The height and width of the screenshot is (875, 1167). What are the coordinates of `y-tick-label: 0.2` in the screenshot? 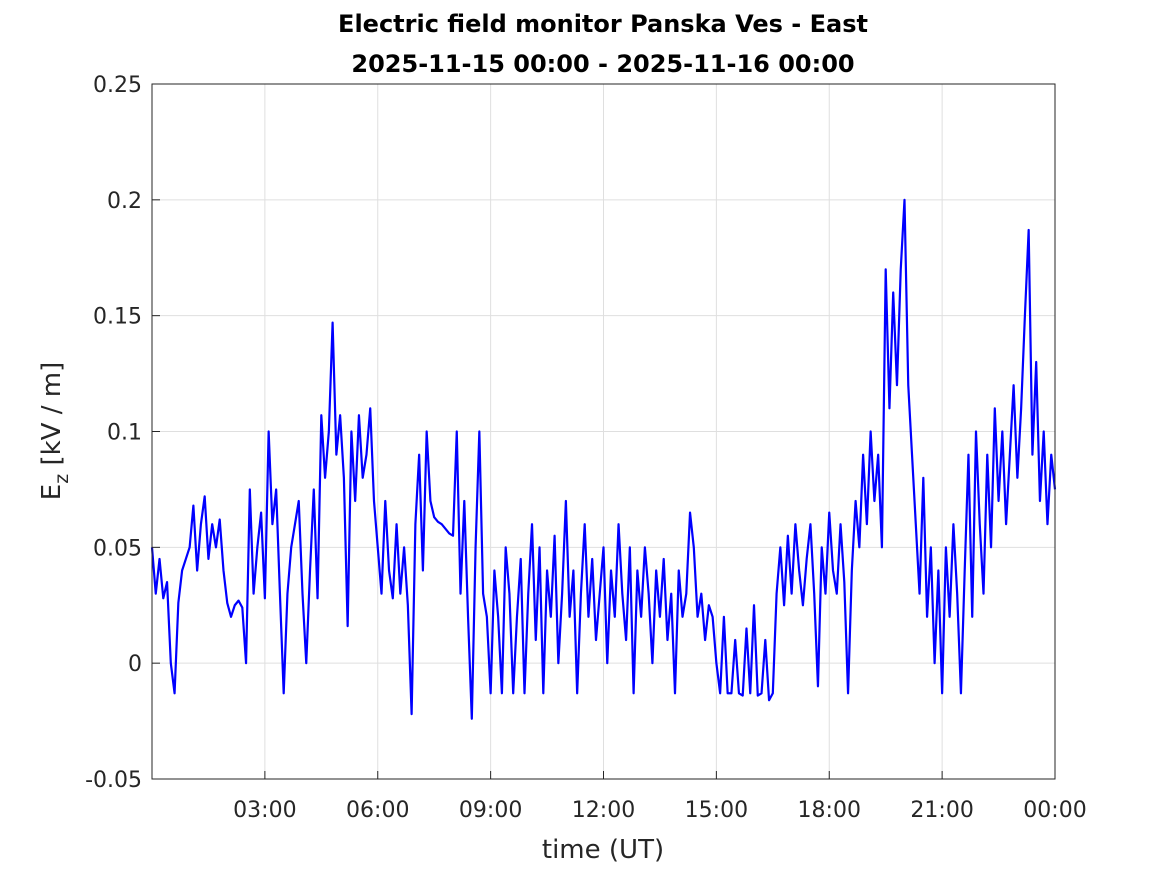 It's located at (124, 201).